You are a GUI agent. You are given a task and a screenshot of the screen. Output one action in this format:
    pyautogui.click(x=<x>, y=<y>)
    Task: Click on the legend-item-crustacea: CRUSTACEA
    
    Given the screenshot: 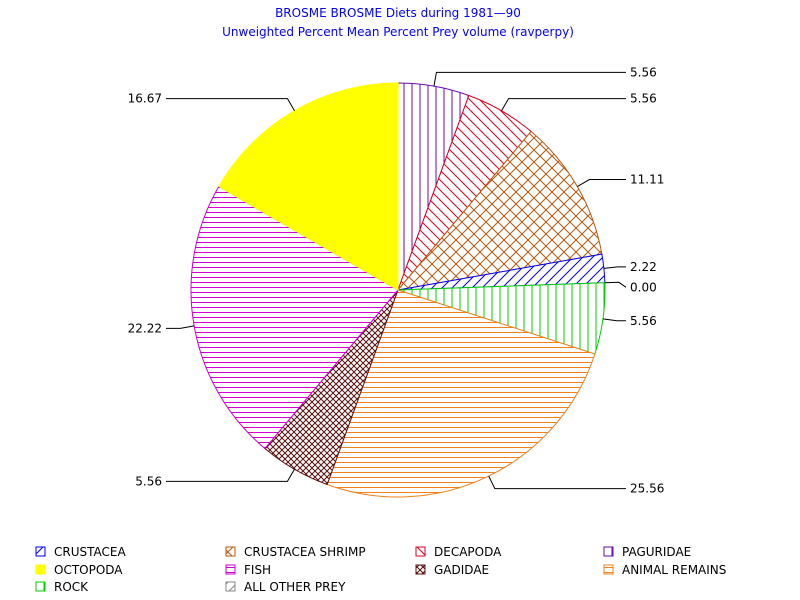 What is the action you would take?
    pyautogui.click(x=80, y=552)
    